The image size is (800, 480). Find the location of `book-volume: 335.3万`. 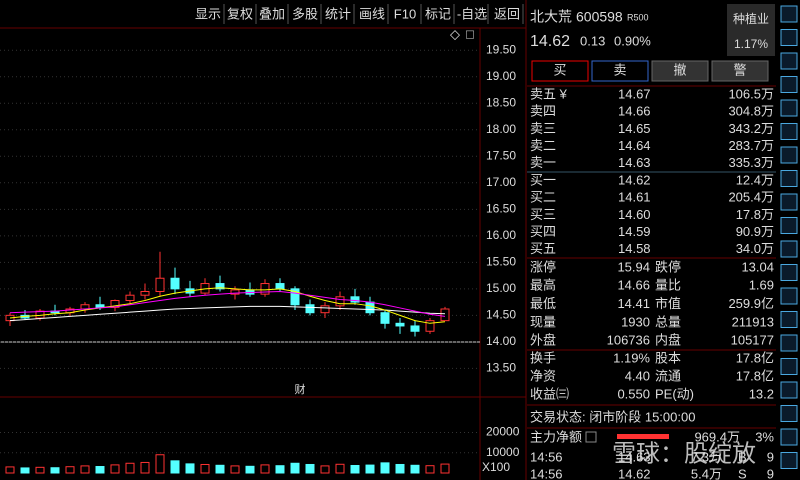

book-volume: 335.3万 is located at coordinates (751, 162).